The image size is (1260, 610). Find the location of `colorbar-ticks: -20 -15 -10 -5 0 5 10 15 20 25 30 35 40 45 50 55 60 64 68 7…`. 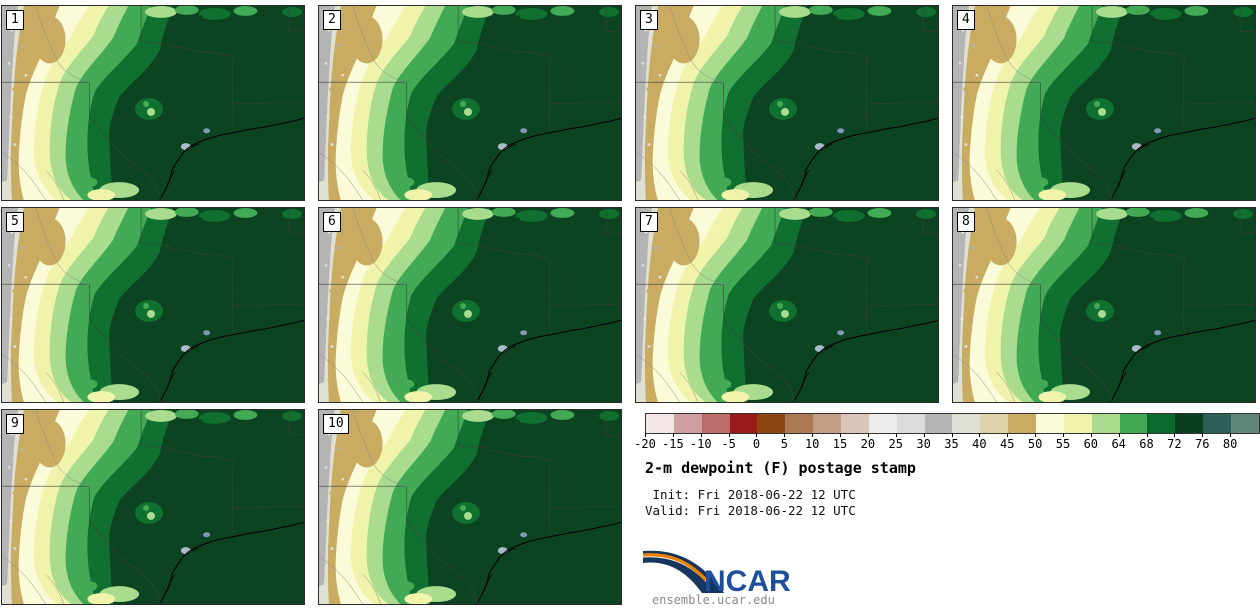

colorbar-ticks: -20 -15 -10 -5 0 5 10 15 20 25 30 35 40 45 50 55 60 64 68 7… is located at coordinates (947, 443).